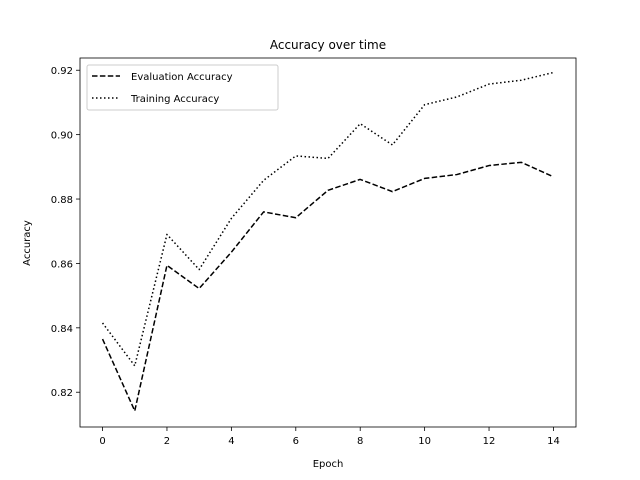  What do you see at coordinates (424, 441) in the screenshot?
I see `x-tick-label: 10` at bounding box center [424, 441].